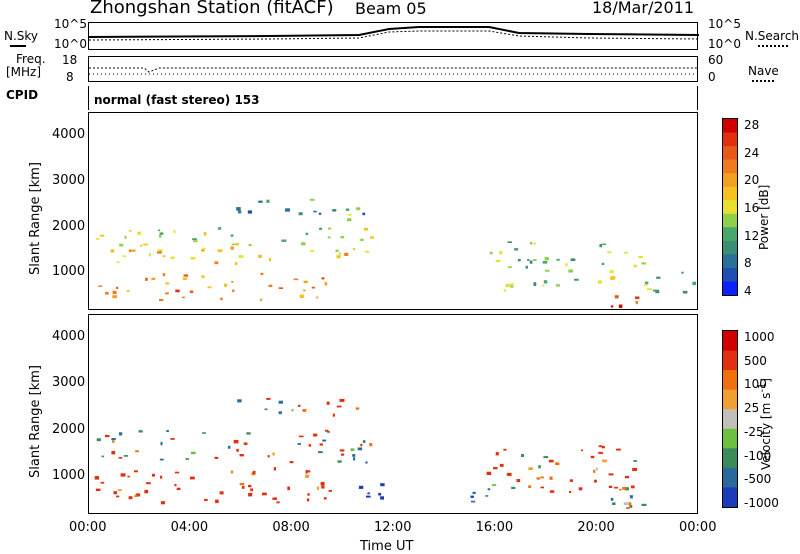 This screenshot has height=554, width=800. Describe the element at coordinates (88, 527) in the screenshot. I see `x-tick: 00:00` at that location.